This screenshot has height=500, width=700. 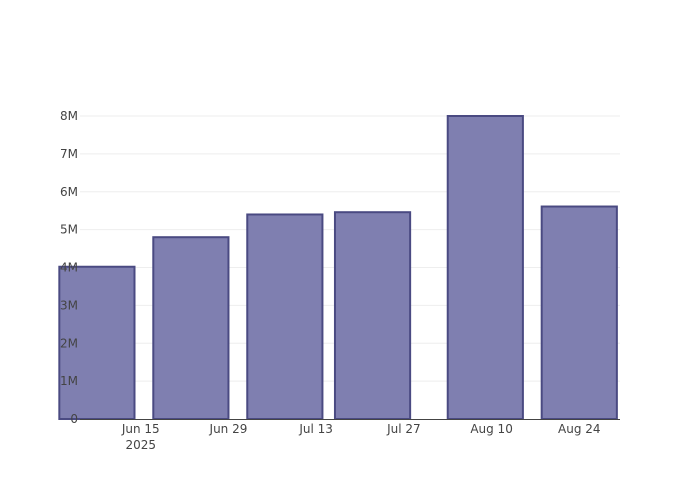 I want to click on y-tick-label: 5M, so click(x=69, y=230).